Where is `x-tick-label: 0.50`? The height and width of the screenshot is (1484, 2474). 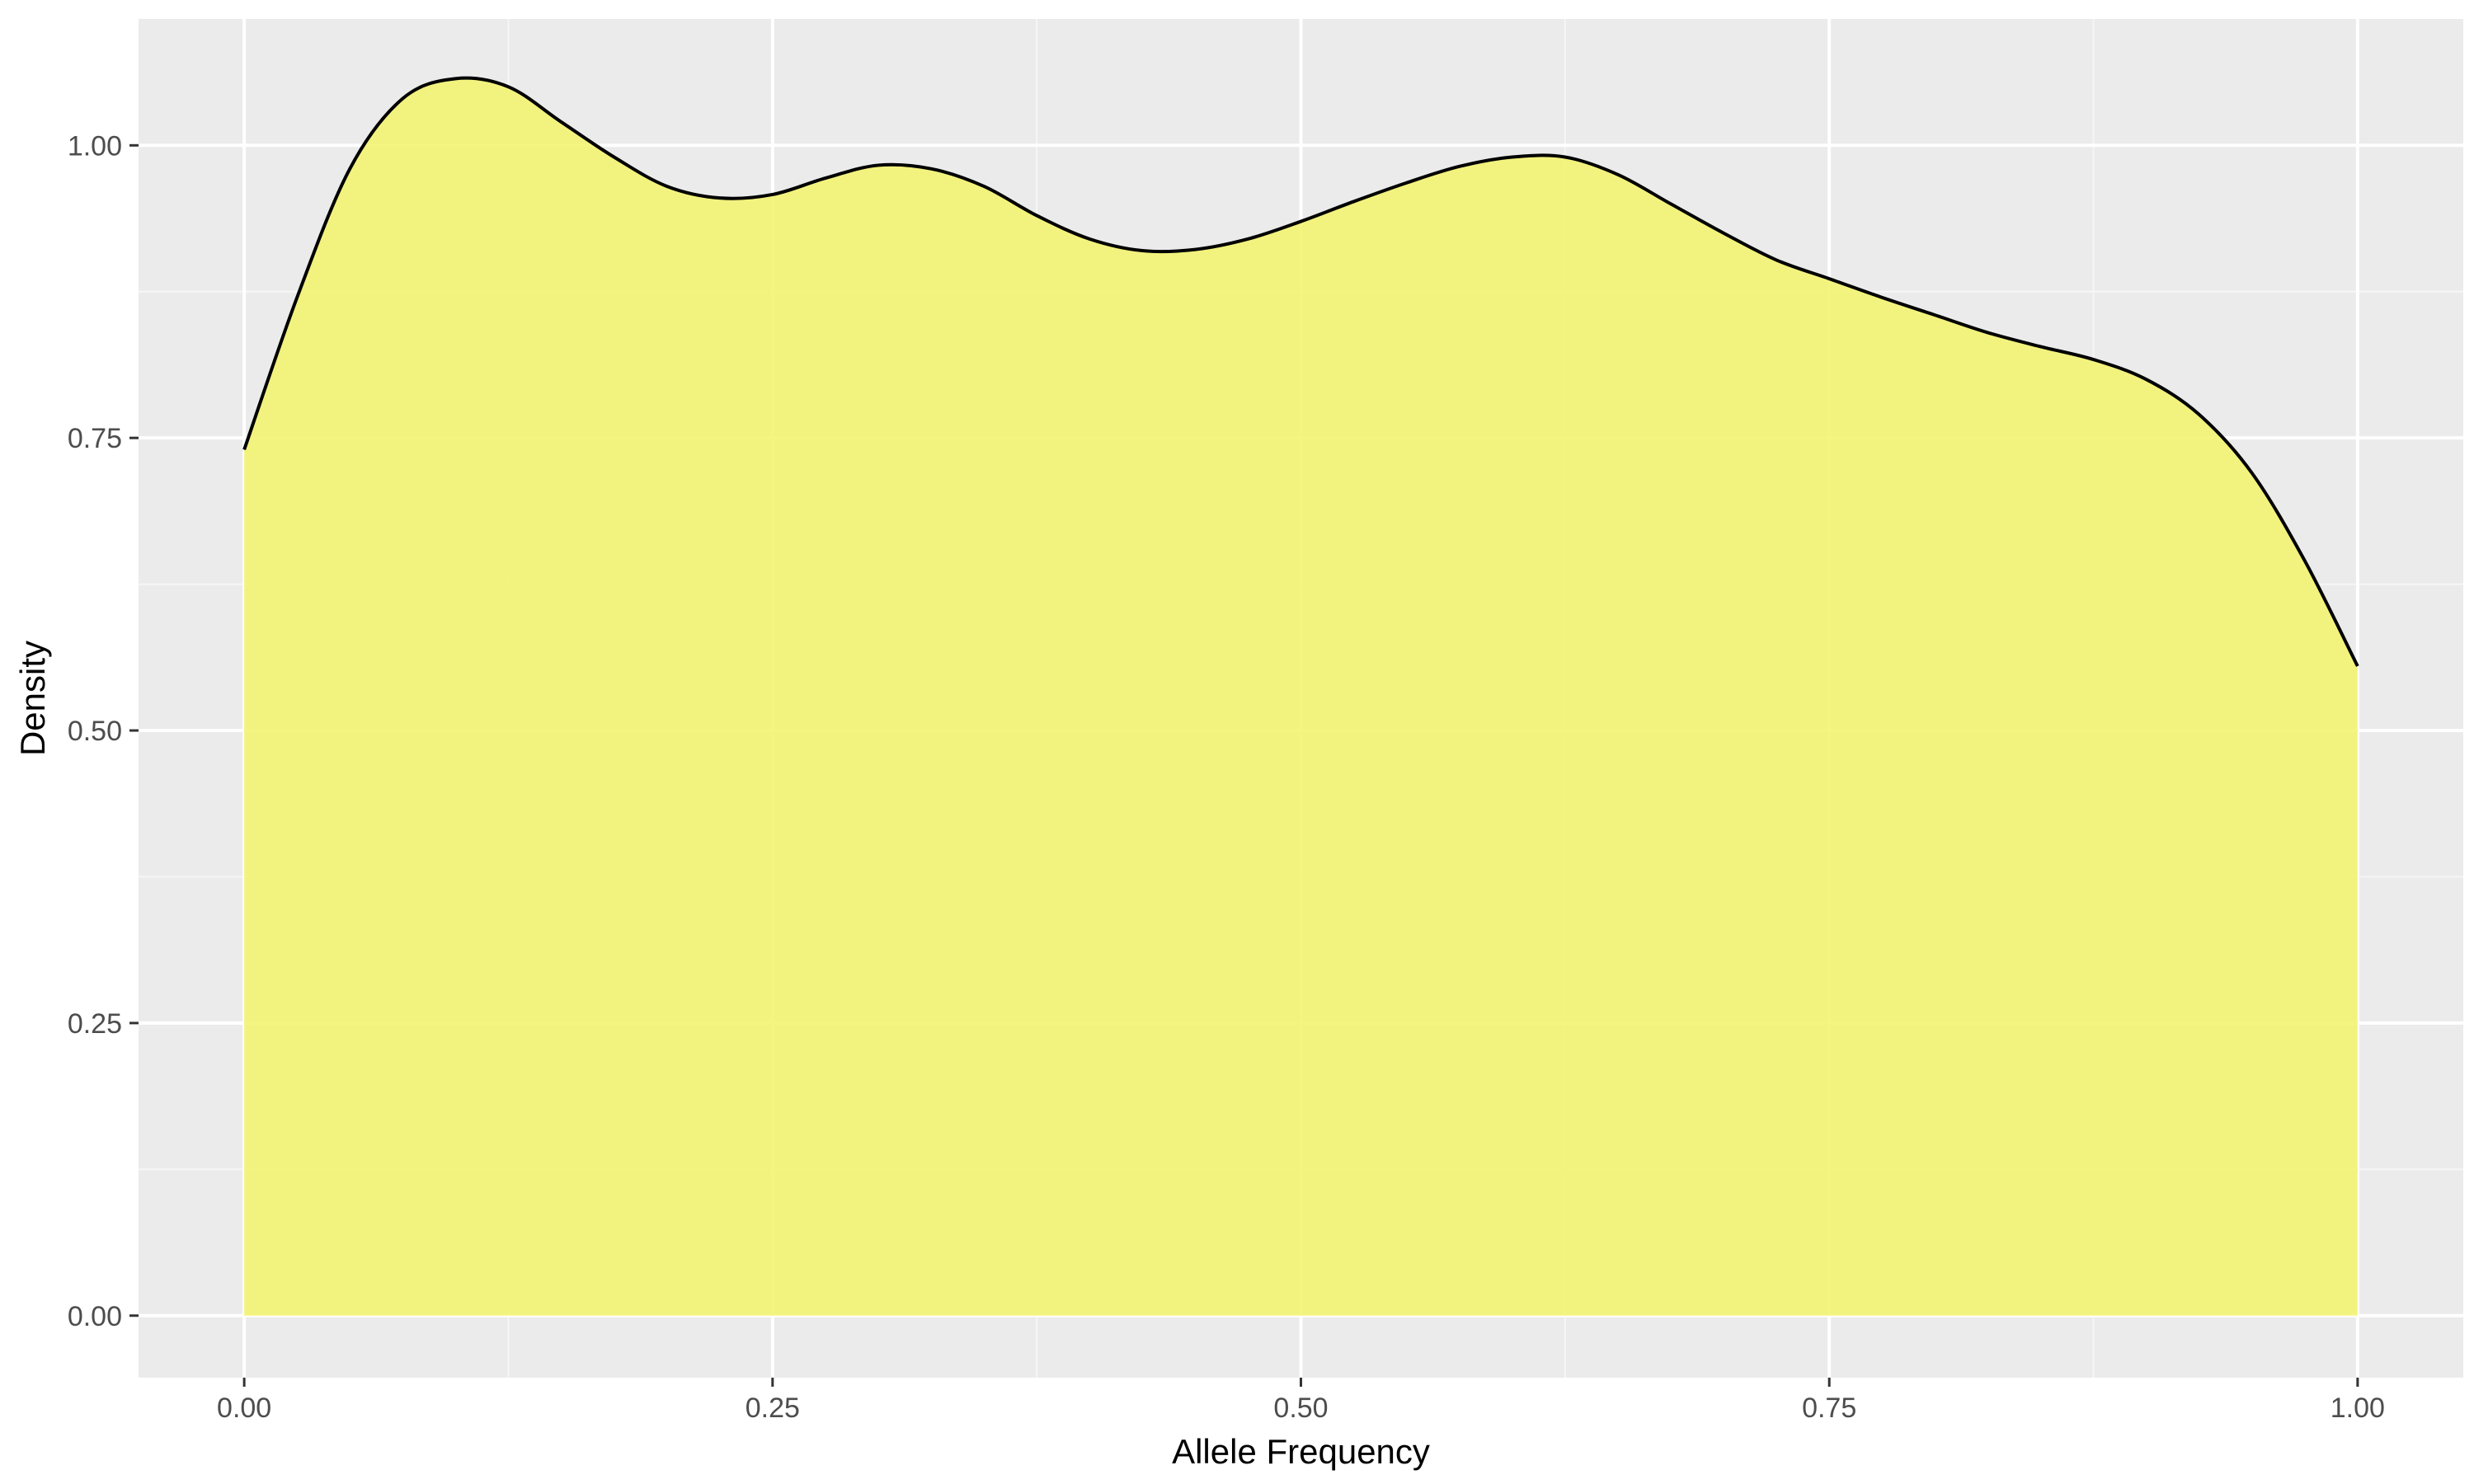
x-tick-label: 0.50 is located at coordinates (1300, 1408).